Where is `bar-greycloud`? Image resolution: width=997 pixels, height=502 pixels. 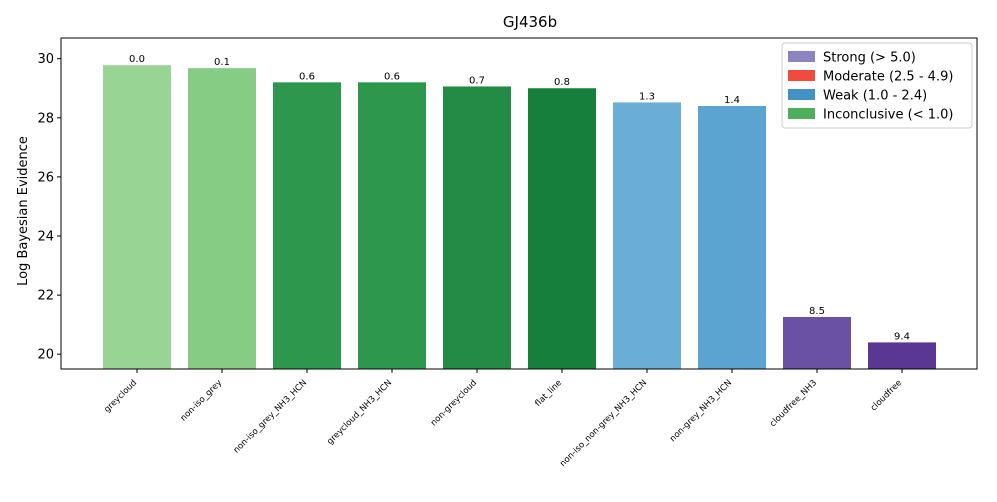
bar-greycloud is located at coordinates (137, 217).